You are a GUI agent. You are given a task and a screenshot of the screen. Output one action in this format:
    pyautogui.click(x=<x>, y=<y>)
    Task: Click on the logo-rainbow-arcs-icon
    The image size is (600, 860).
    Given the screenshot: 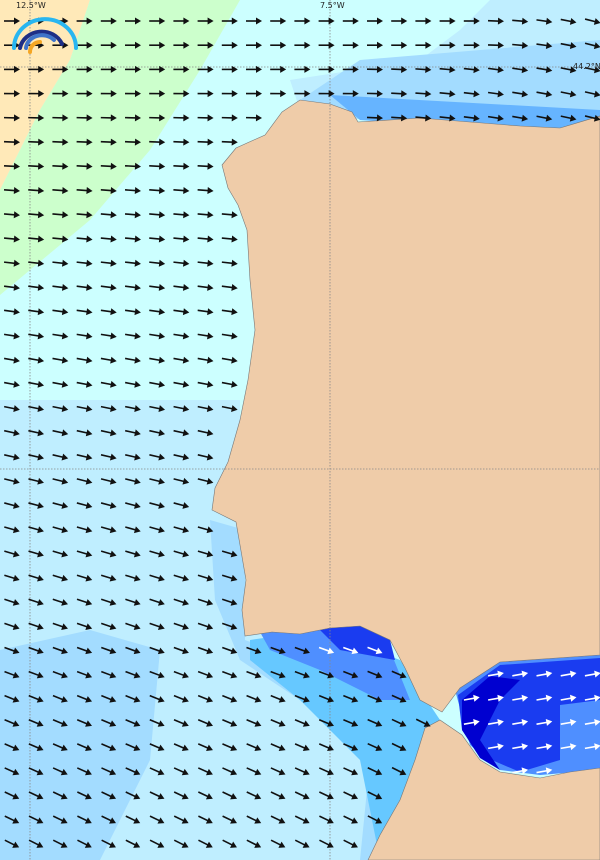 What is the action you would take?
    pyautogui.click(x=45, y=35)
    